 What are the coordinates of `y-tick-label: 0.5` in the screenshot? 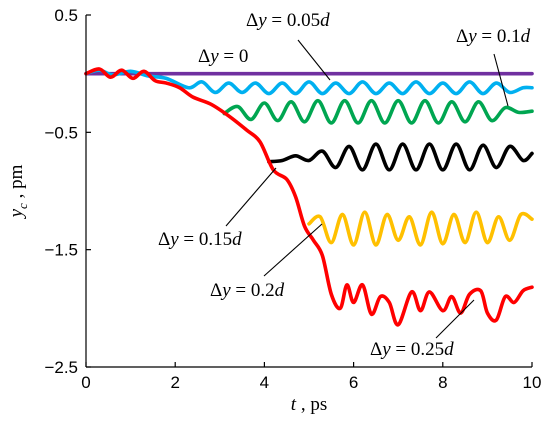 It's located at (66, 15).